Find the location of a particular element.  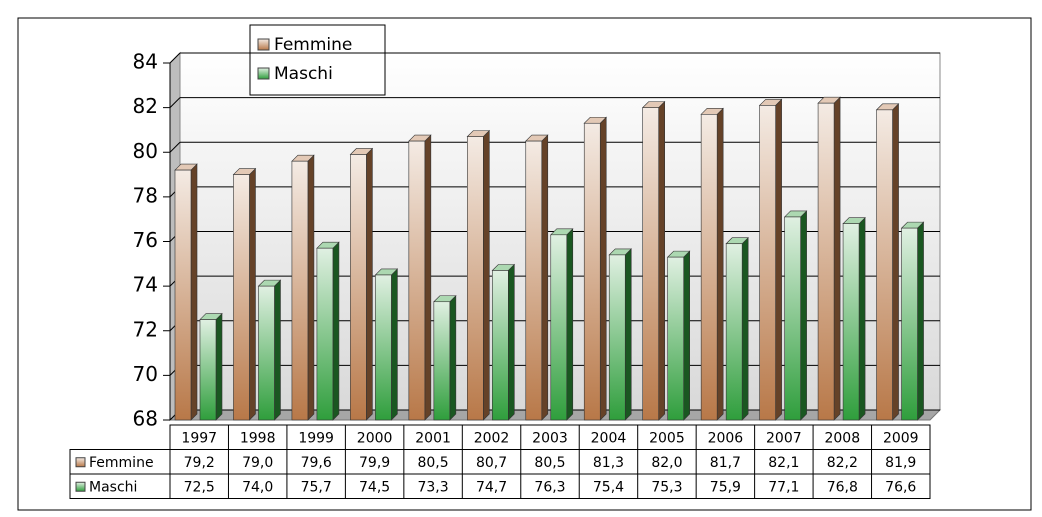

table-value: 75,9 is located at coordinates (725, 487).